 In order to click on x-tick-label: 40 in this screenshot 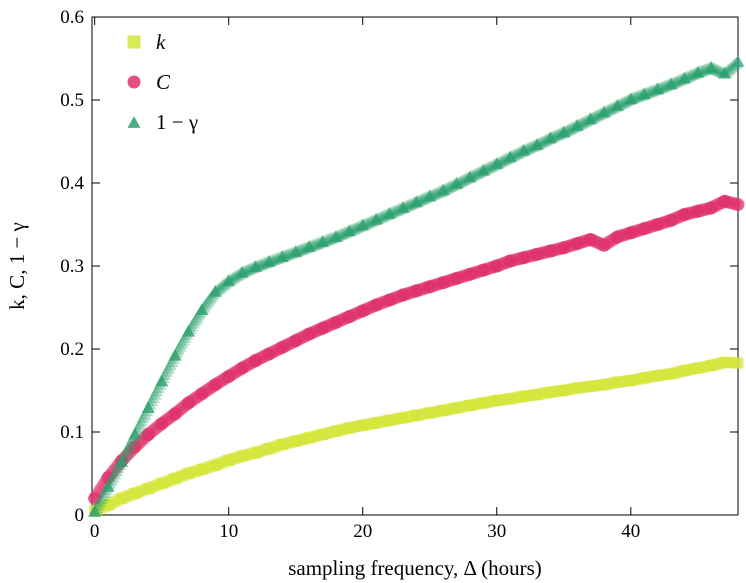, I will do `click(630, 531)`.